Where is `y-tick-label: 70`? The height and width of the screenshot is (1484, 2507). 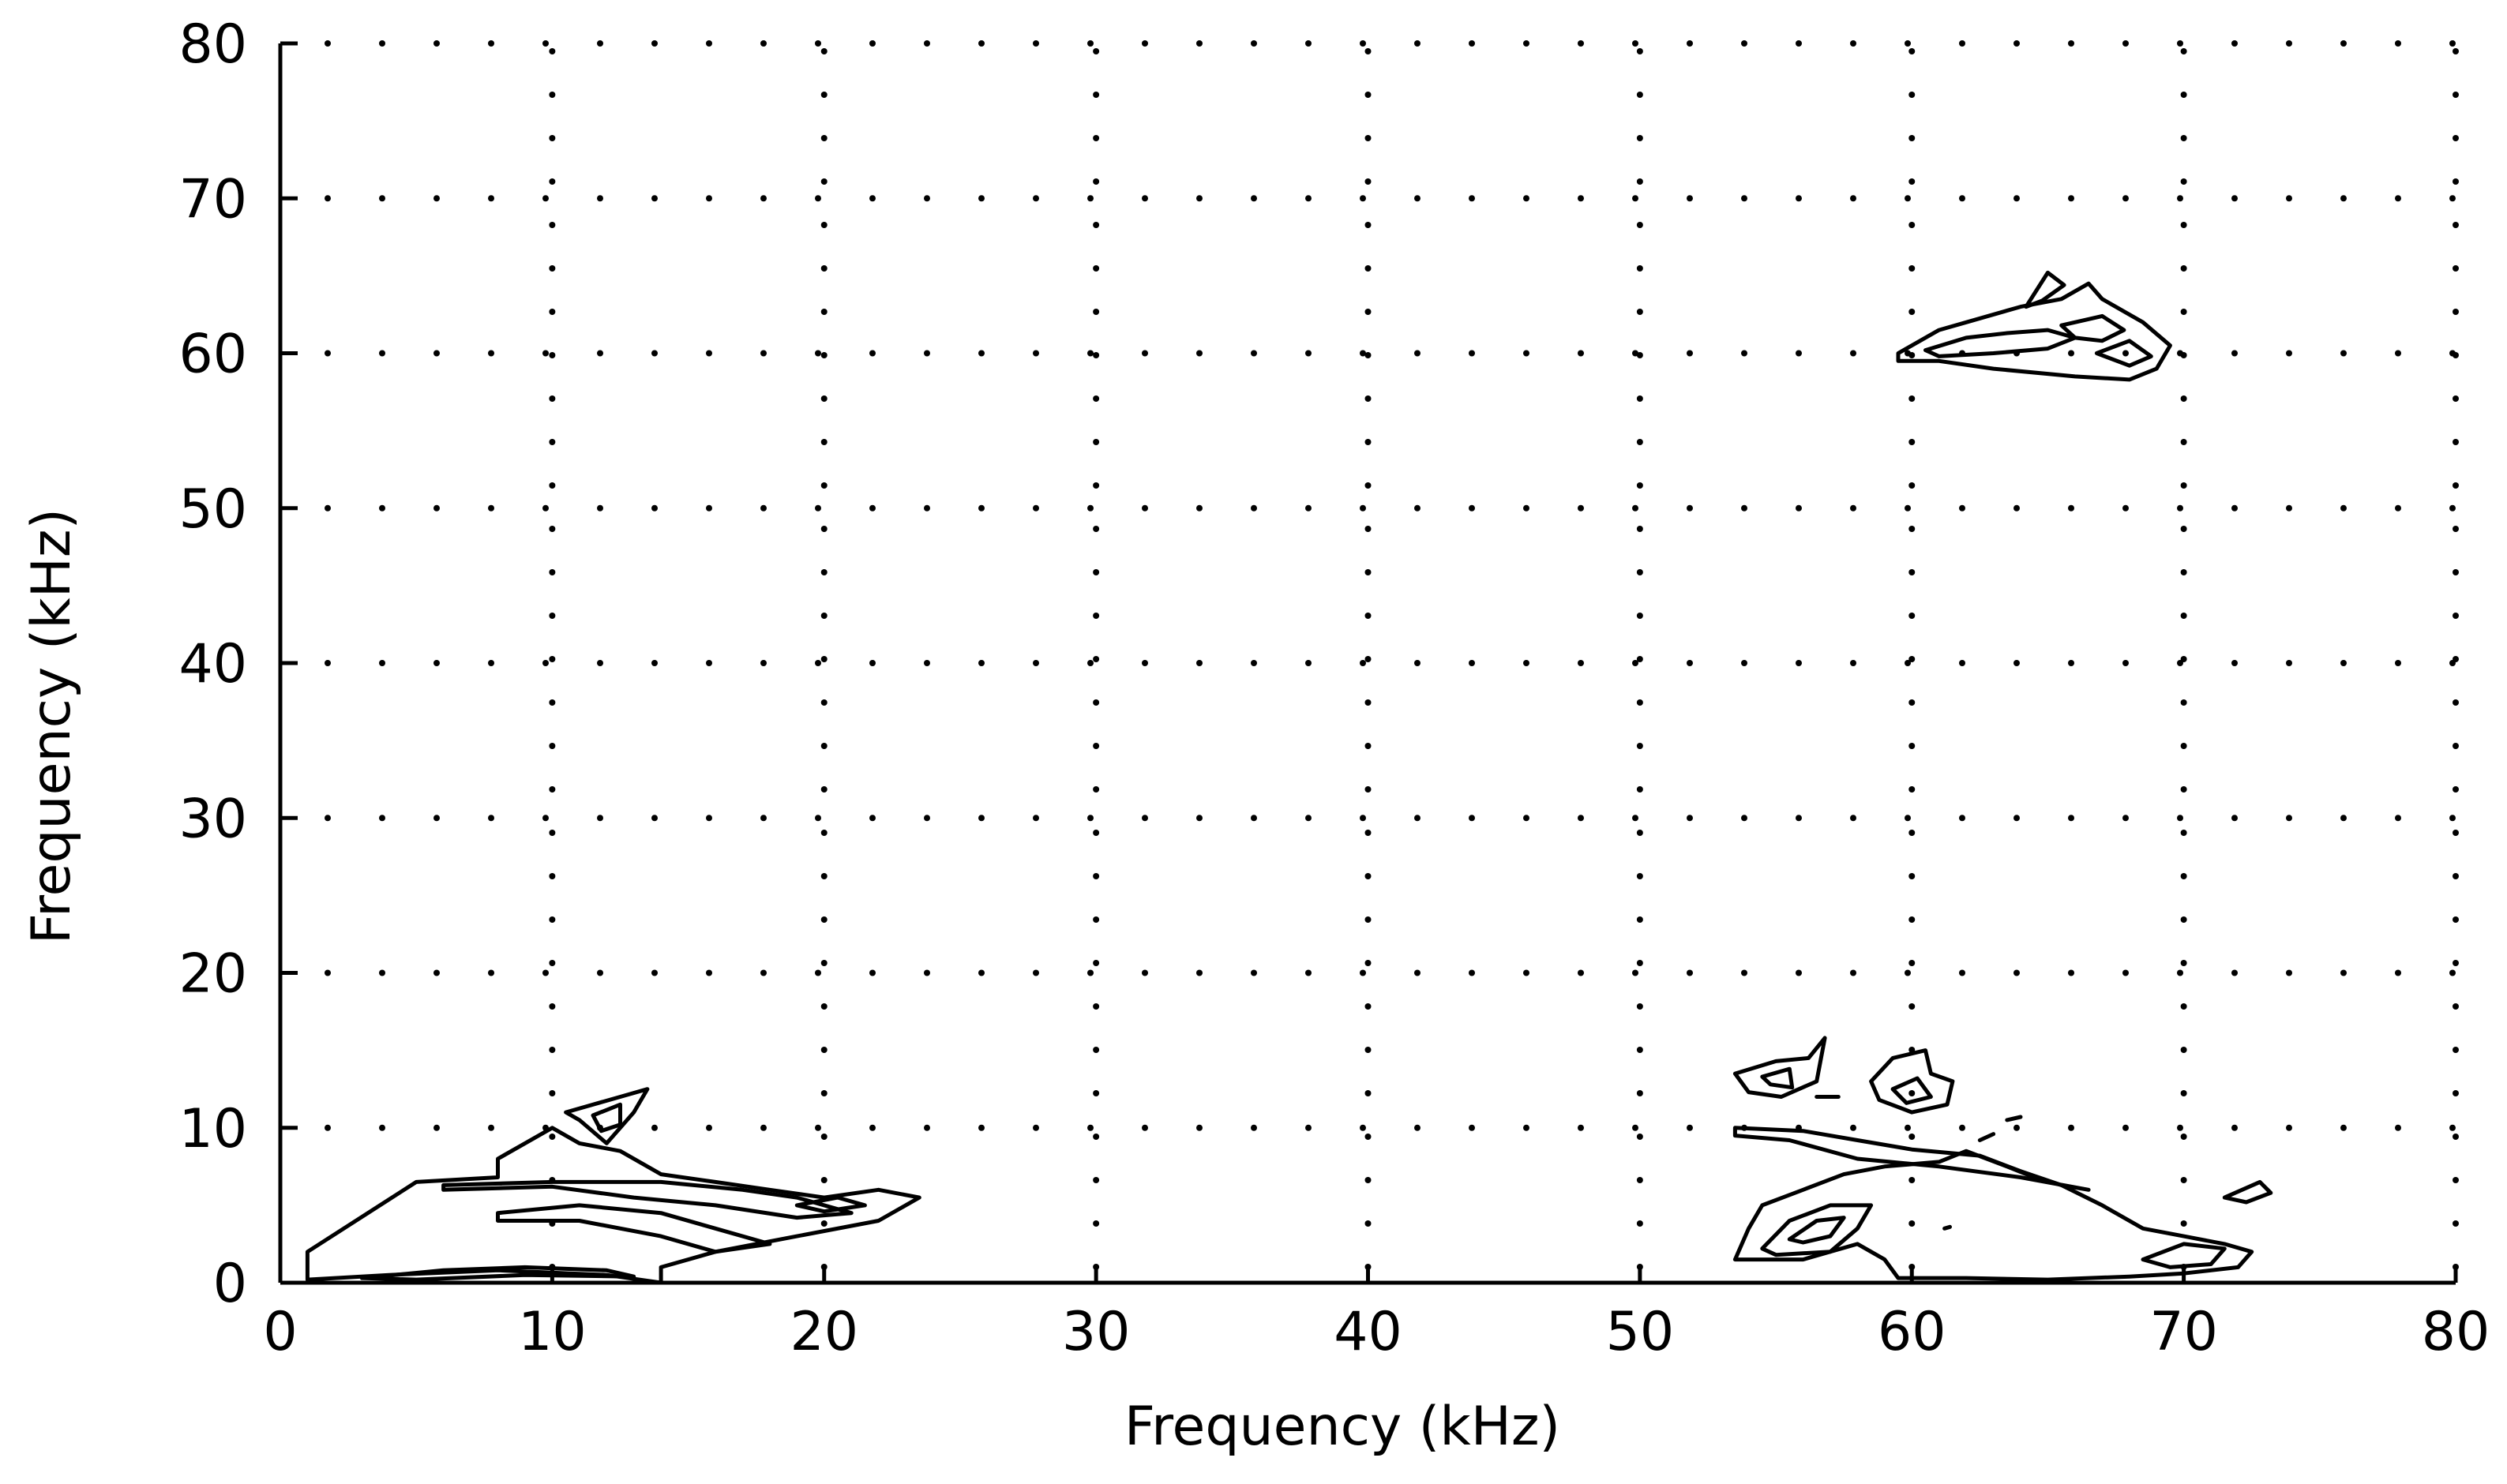
y-tick-label: 70 is located at coordinates (212, 199).